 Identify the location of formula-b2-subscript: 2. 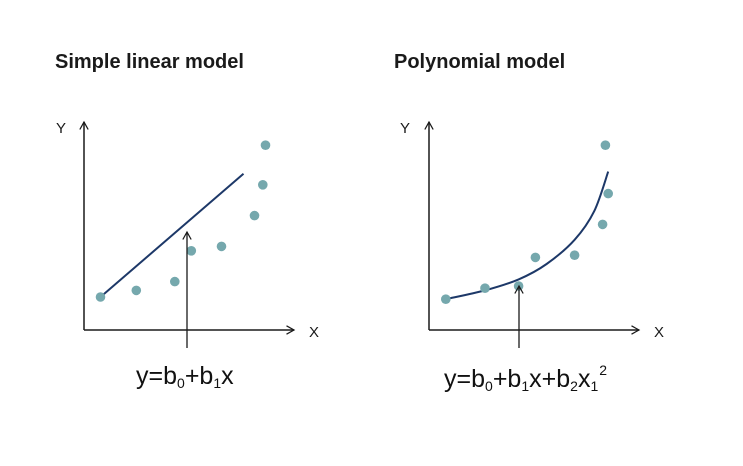
(574, 386).